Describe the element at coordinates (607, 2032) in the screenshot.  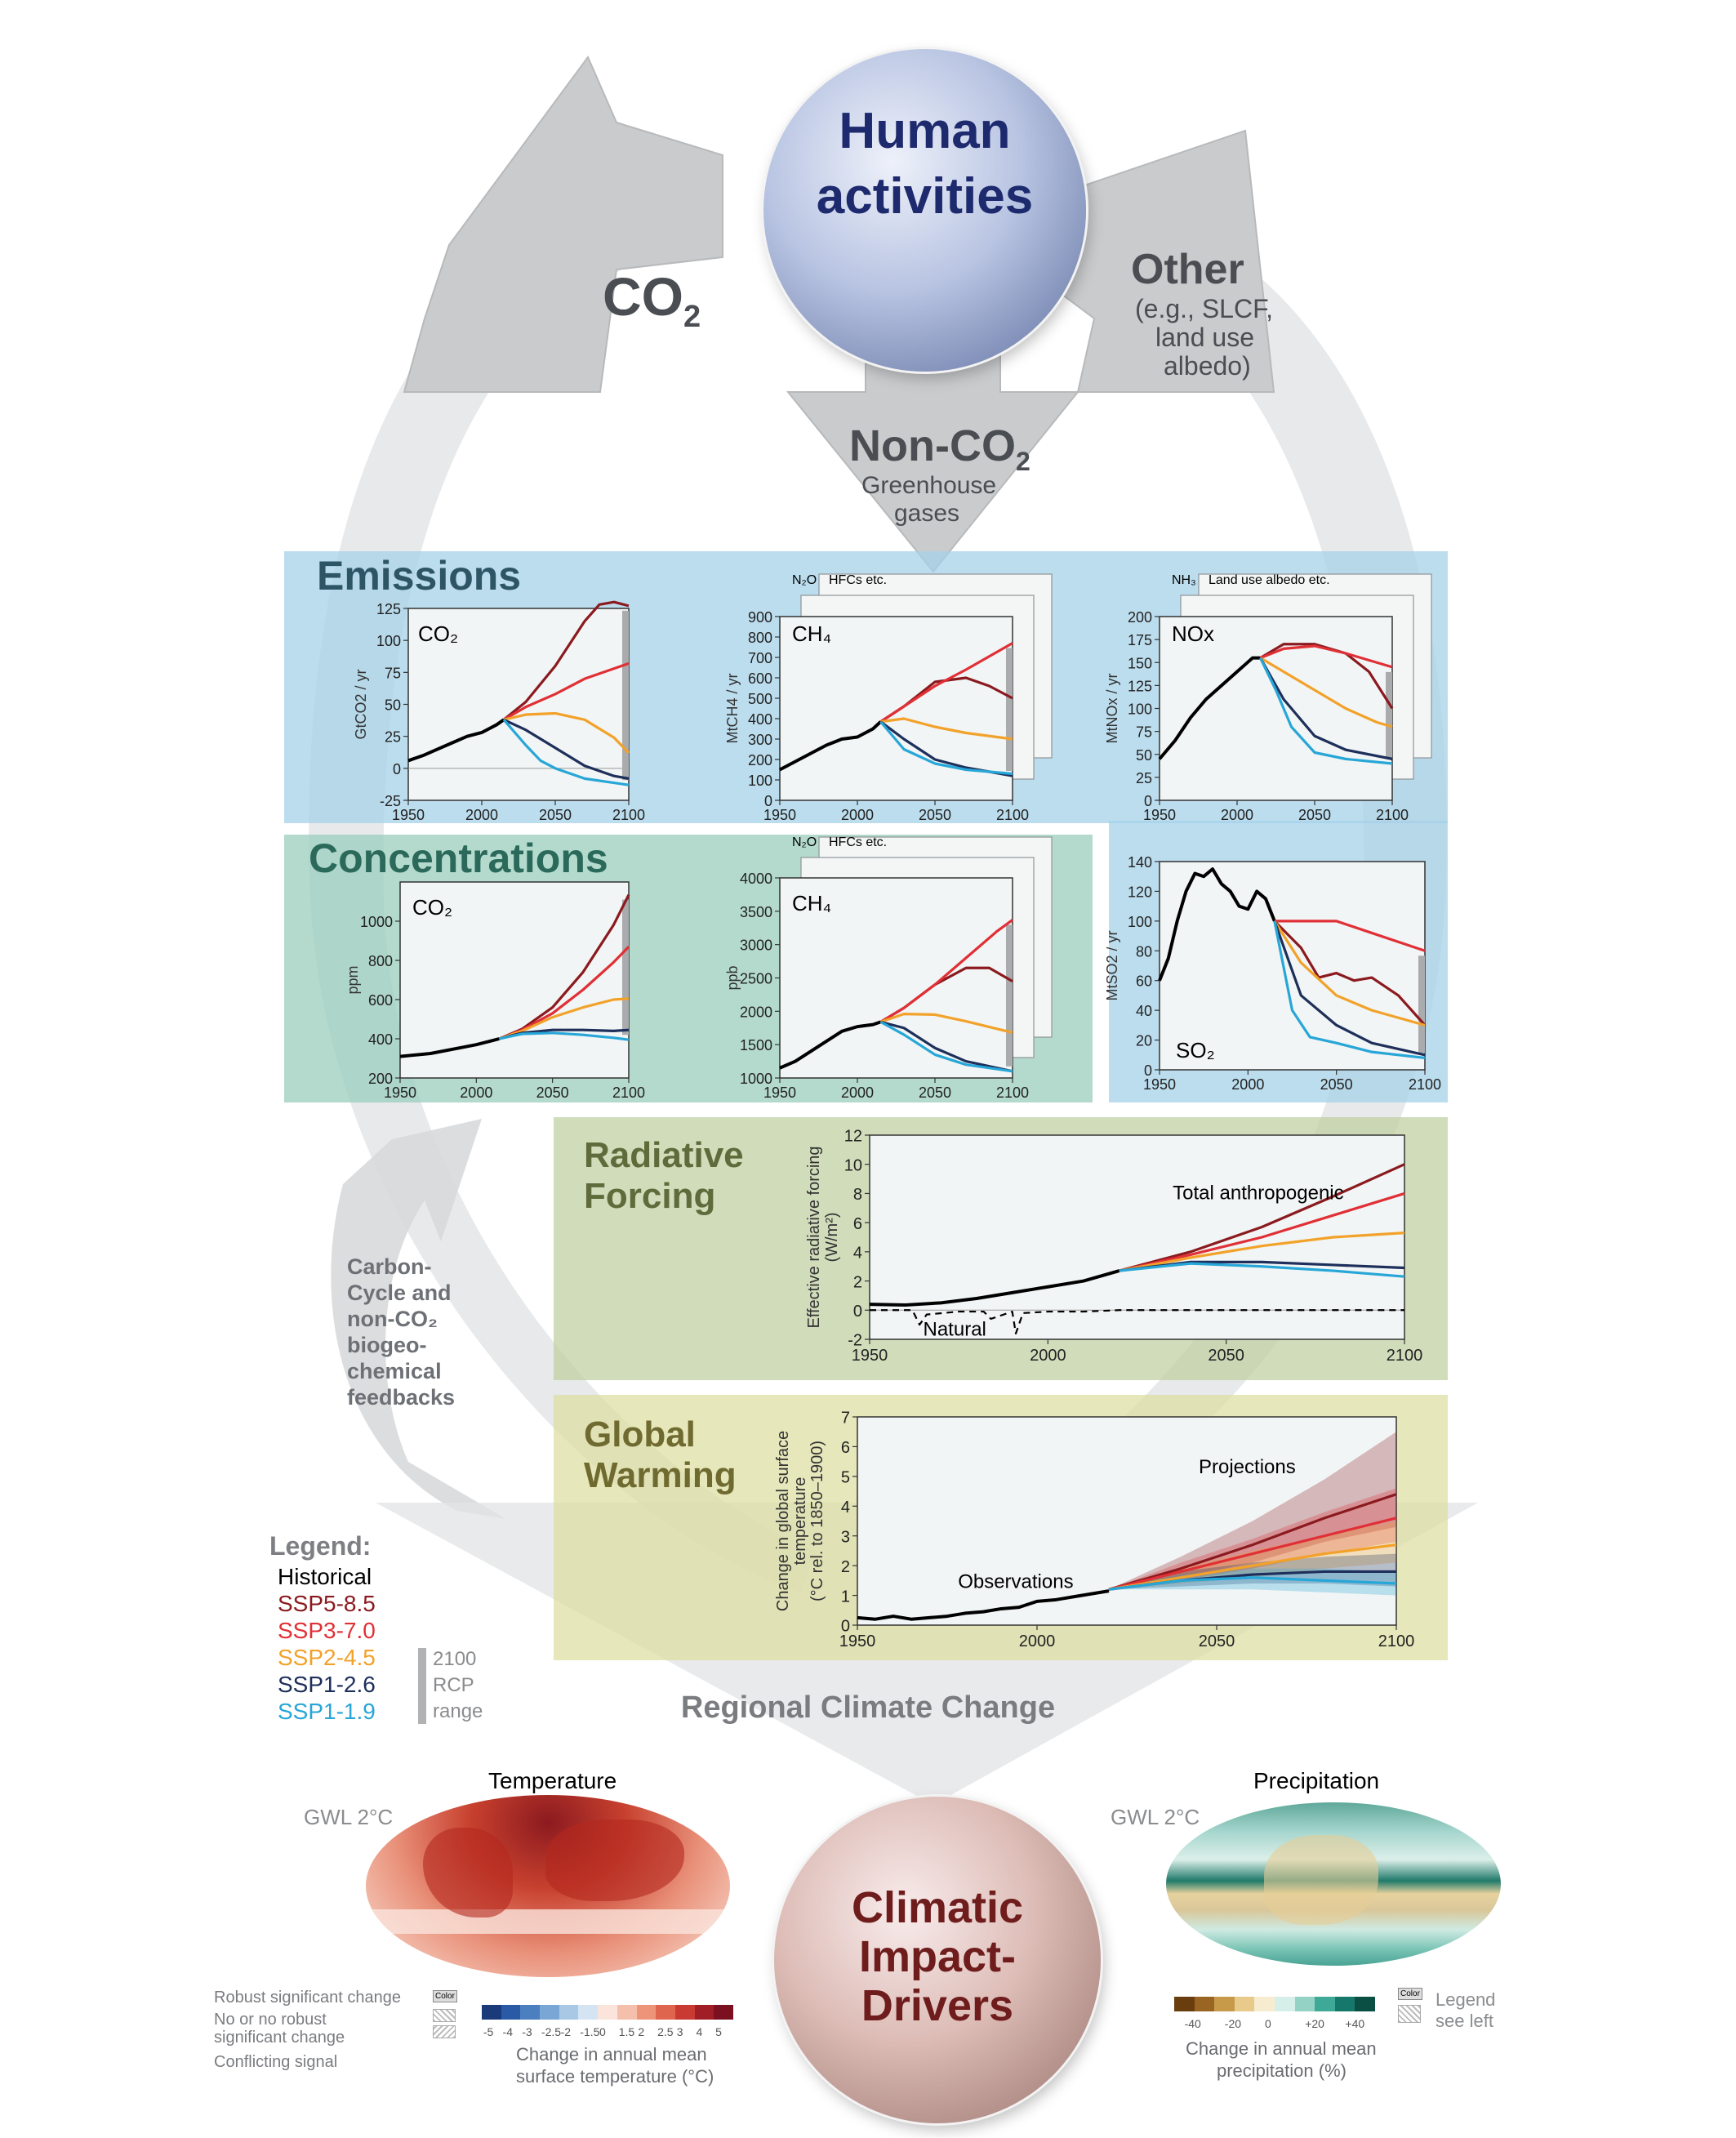
I see `temp-colorbar-ticks: -5 -4 -3 -2.5 -2 -1.5 0 1.5 2 2.5 3 4 5` at that location.